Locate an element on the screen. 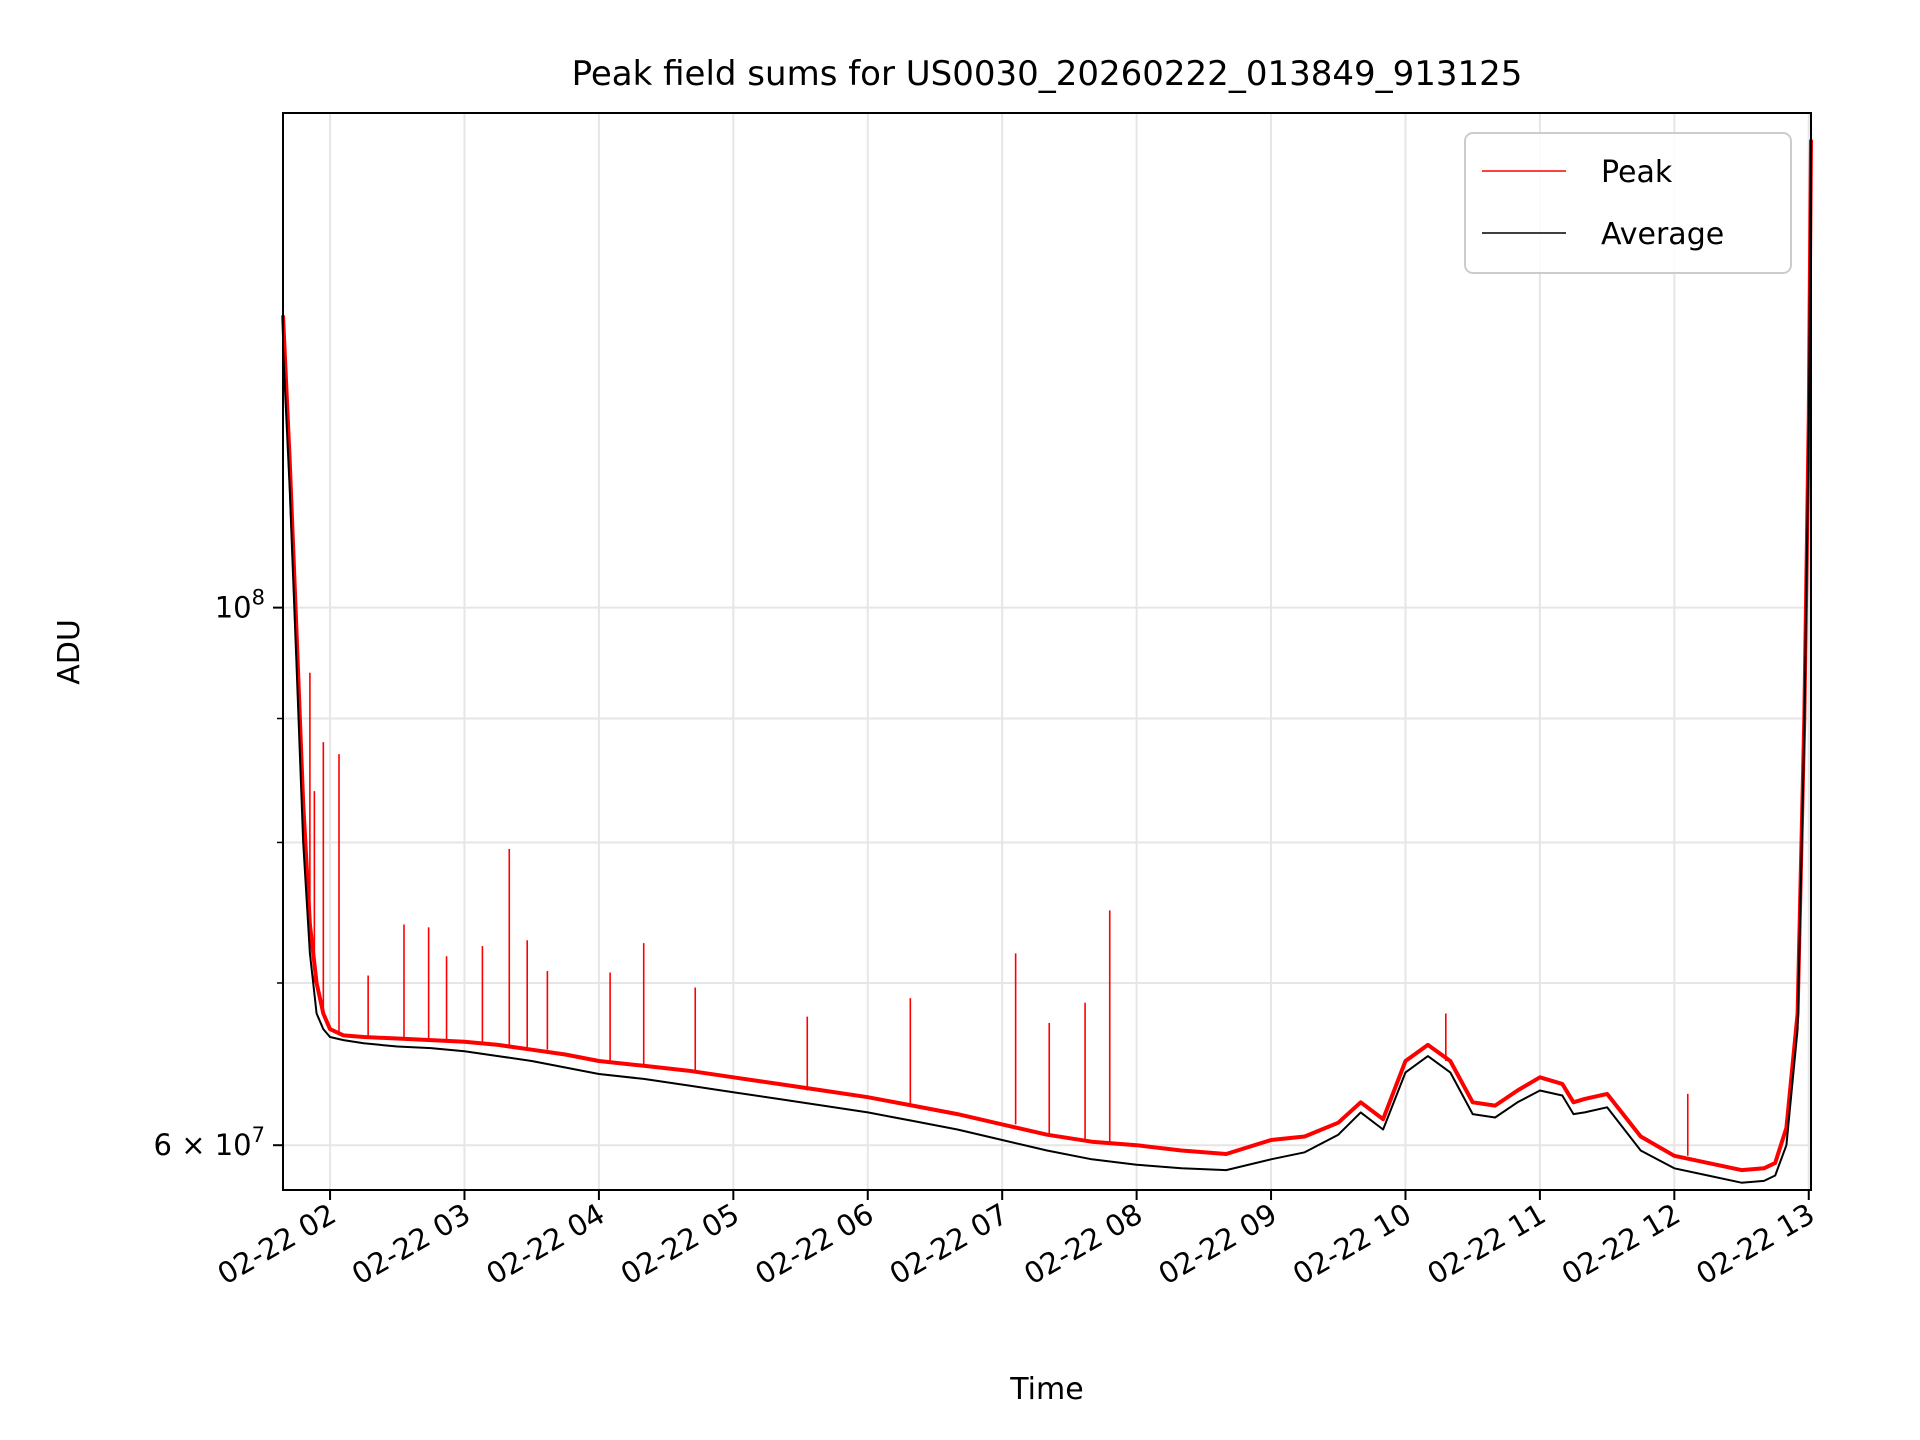  y-axis: 6 × 107 108 is located at coordinates (218, 874).